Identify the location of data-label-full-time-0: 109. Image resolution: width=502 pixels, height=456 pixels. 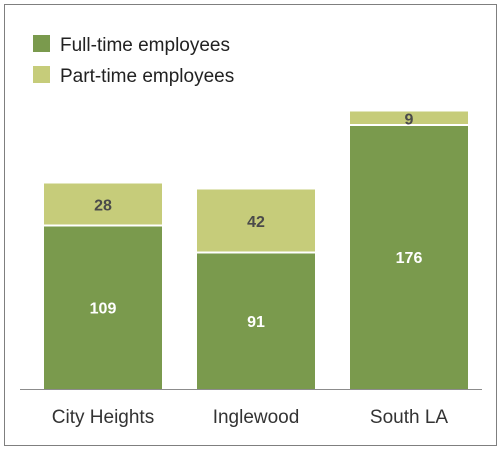
(103, 308).